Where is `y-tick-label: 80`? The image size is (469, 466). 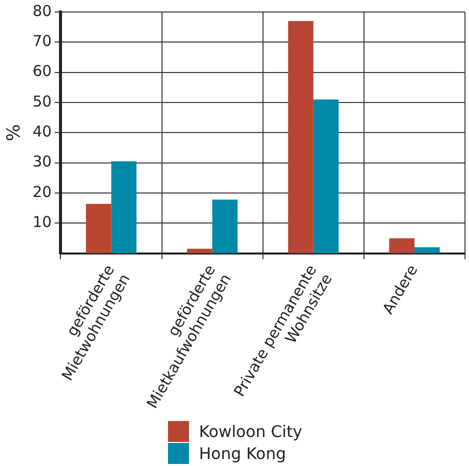 y-tick-label: 80 is located at coordinates (42, 11).